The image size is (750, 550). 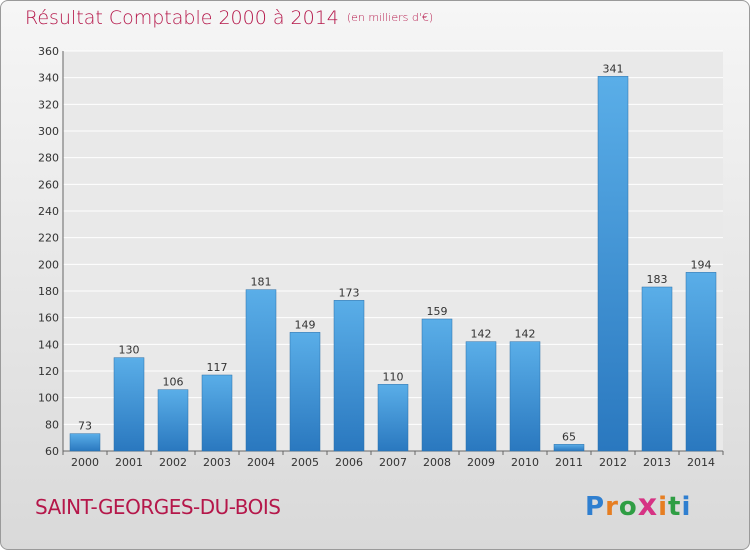 What do you see at coordinates (48, 291) in the screenshot?
I see `y-tick-label: 180` at bounding box center [48, 291].